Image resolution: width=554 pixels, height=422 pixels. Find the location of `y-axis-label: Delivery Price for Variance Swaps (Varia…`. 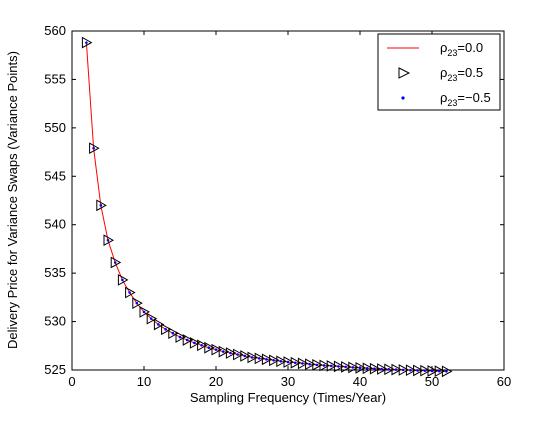

y-axis-label: Delivery Price for Variance Swaps (Varia… is located at coordinates (12, 200).